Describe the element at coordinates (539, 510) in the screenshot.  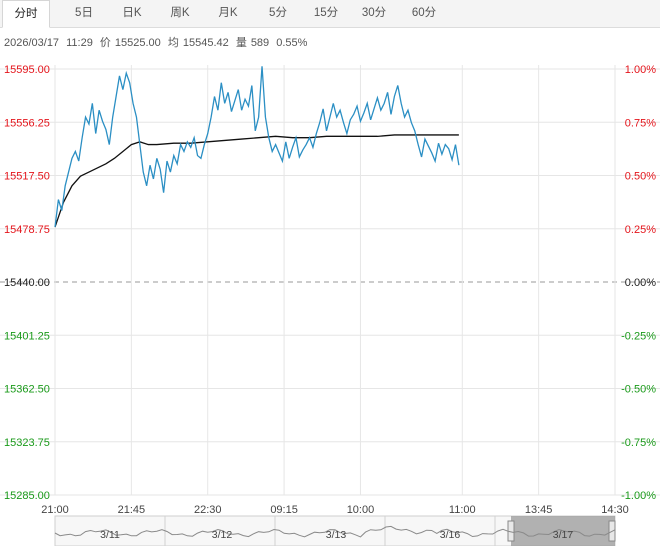
I see `x-tick-label: 13:45` at that location.